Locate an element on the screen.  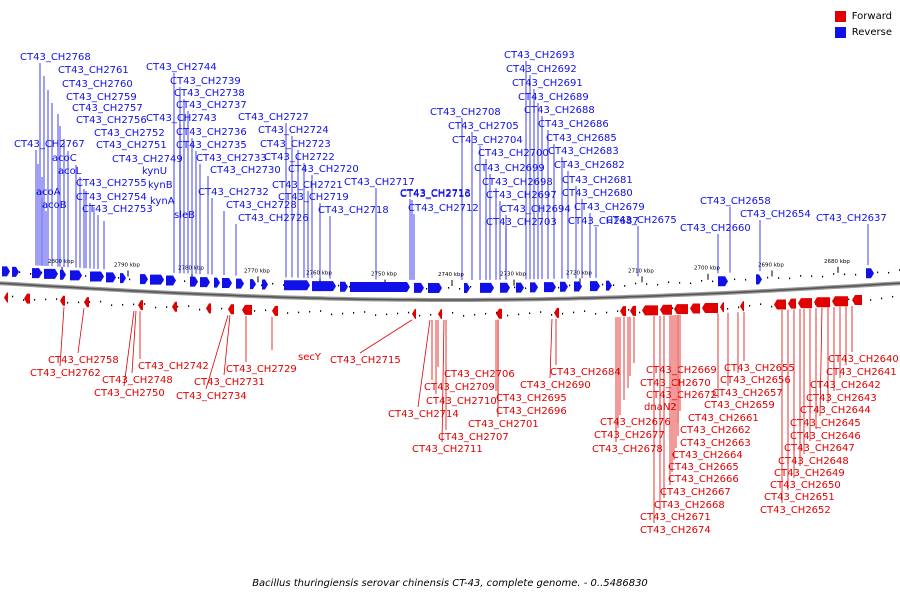
forward-gene-label: CT43_CH2646 is located at coordinates (825, 436).